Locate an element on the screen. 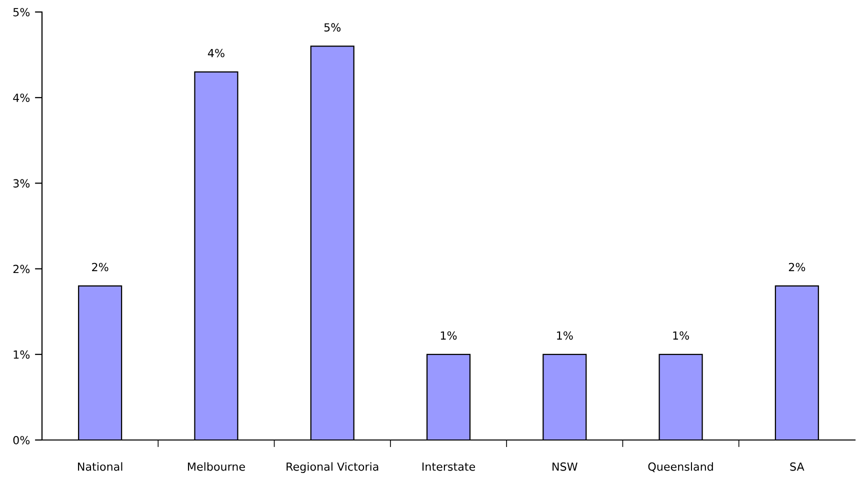 Image resolution: width=865 pixels, height=479 pixels. x-tick-label: Interstate is located at coordinates (449, 466).